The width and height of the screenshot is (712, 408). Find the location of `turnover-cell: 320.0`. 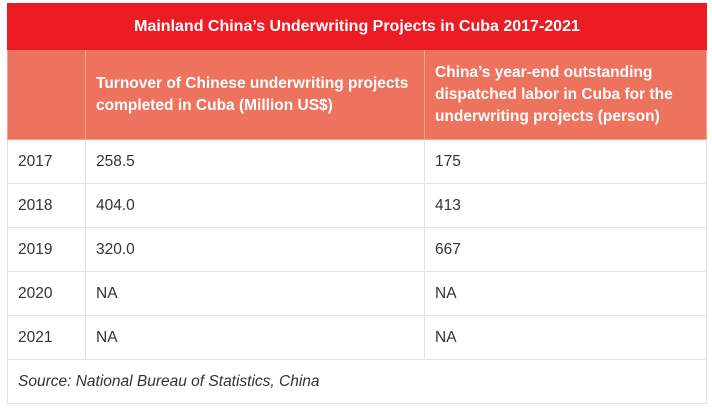

turnover-cell: 320.0 is located at coordinates (255, 249).